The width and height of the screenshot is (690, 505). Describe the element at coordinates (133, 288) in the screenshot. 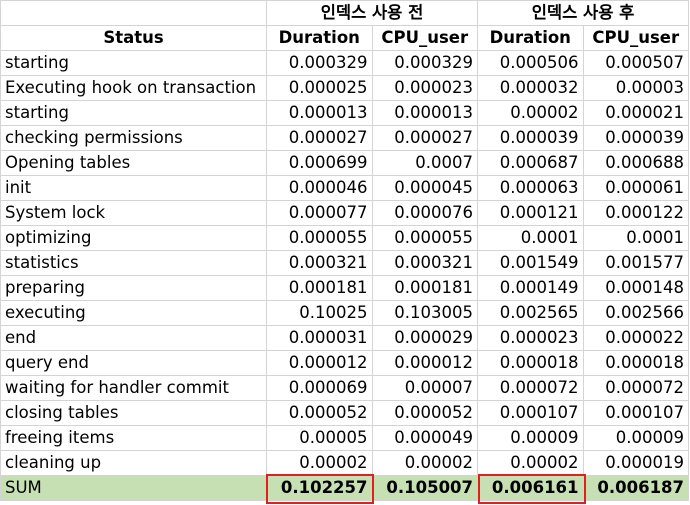

I see `status-cell: preparing` at that location.